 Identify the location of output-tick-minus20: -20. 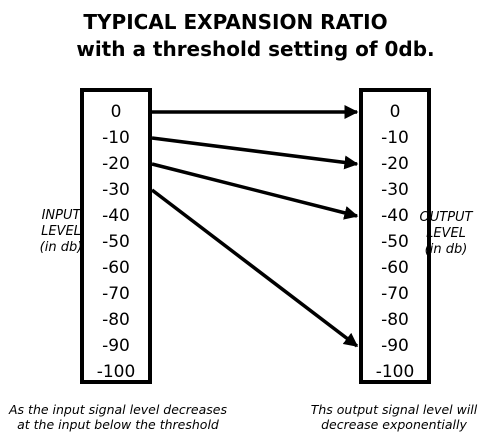
(395, 164).